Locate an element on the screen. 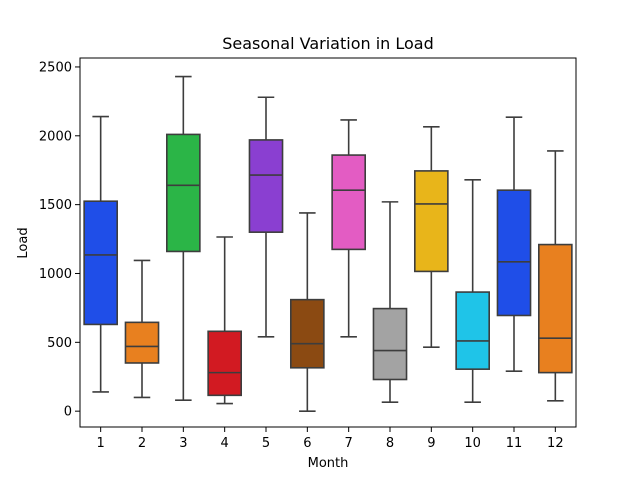  x-tick-label: 11 is located at coordinates (514, 443).